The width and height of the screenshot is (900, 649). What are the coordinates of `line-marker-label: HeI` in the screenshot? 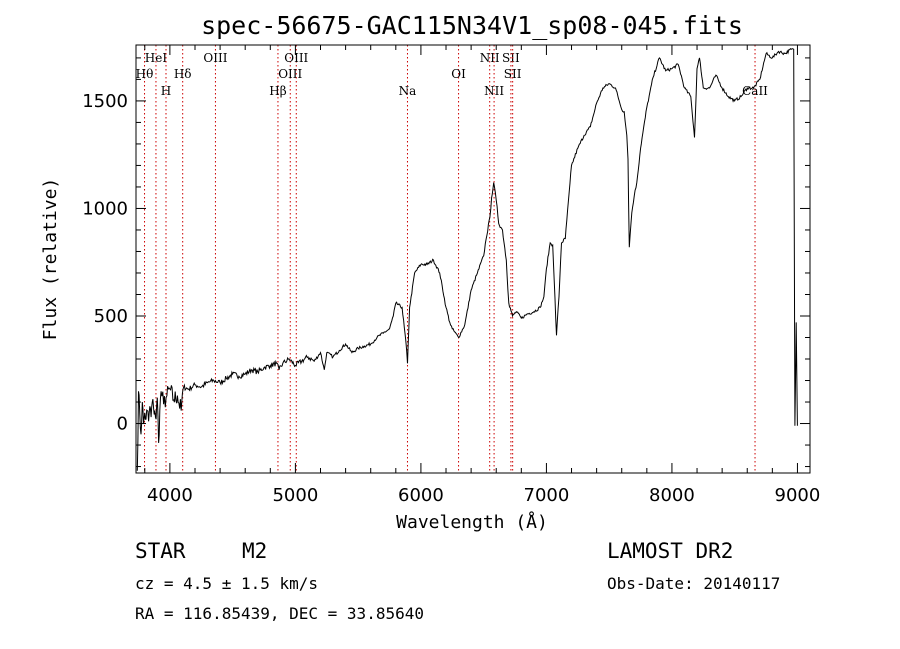 It's located at (156, 58).